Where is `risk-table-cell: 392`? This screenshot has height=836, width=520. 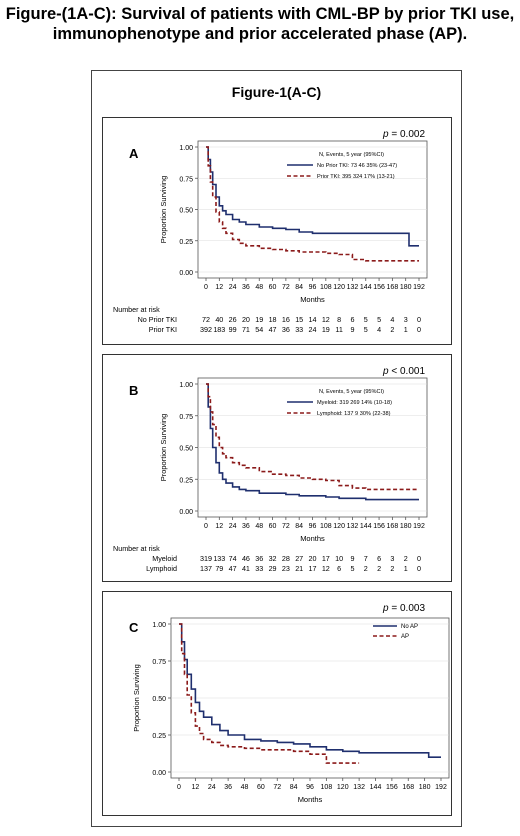
risk-table-cell: 392 is located at coordinates (206, 329).